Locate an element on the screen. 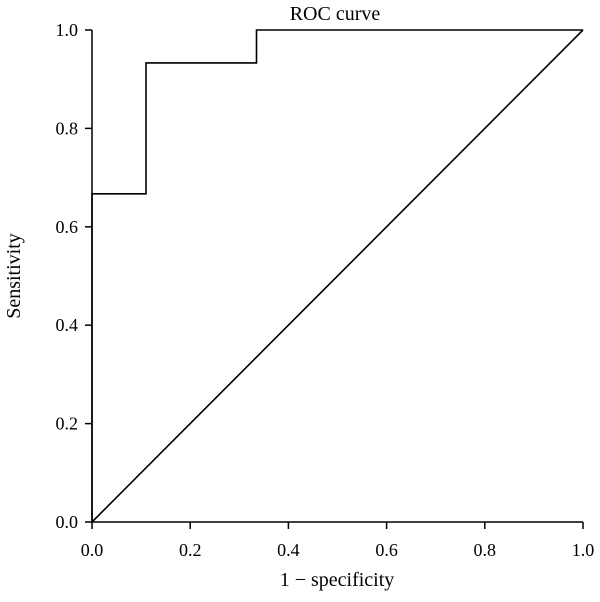 The image size is (600, 602). x-tick-label: 0.4 is located at coordinates (288, 550).